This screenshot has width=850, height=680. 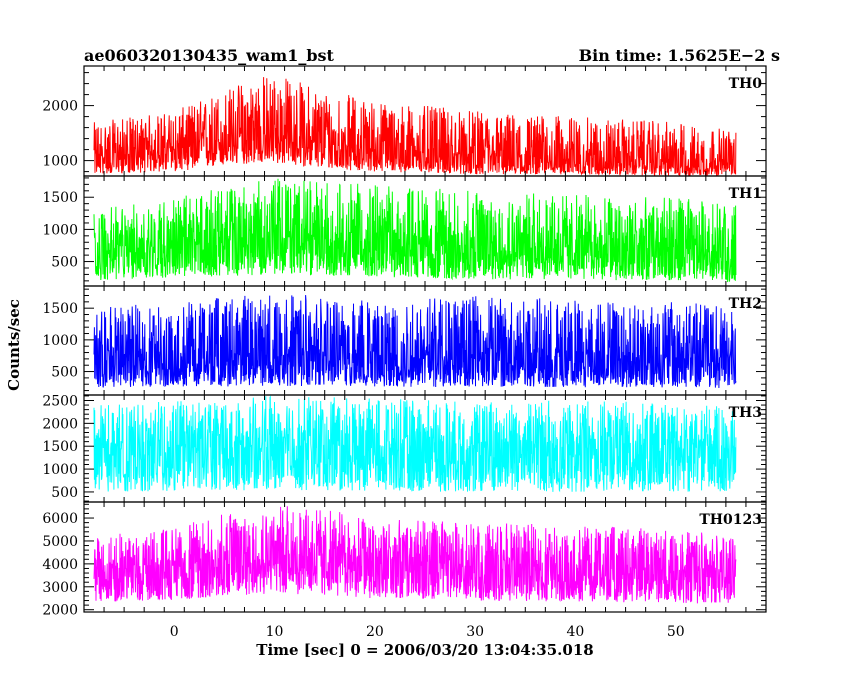 What do you see at coordinates (424, 650) in the screenshot?
I see `x-axis-label: Time [sec] 0 = 2006/03/20 13:04:35.018` at bounding box center [424, 650].